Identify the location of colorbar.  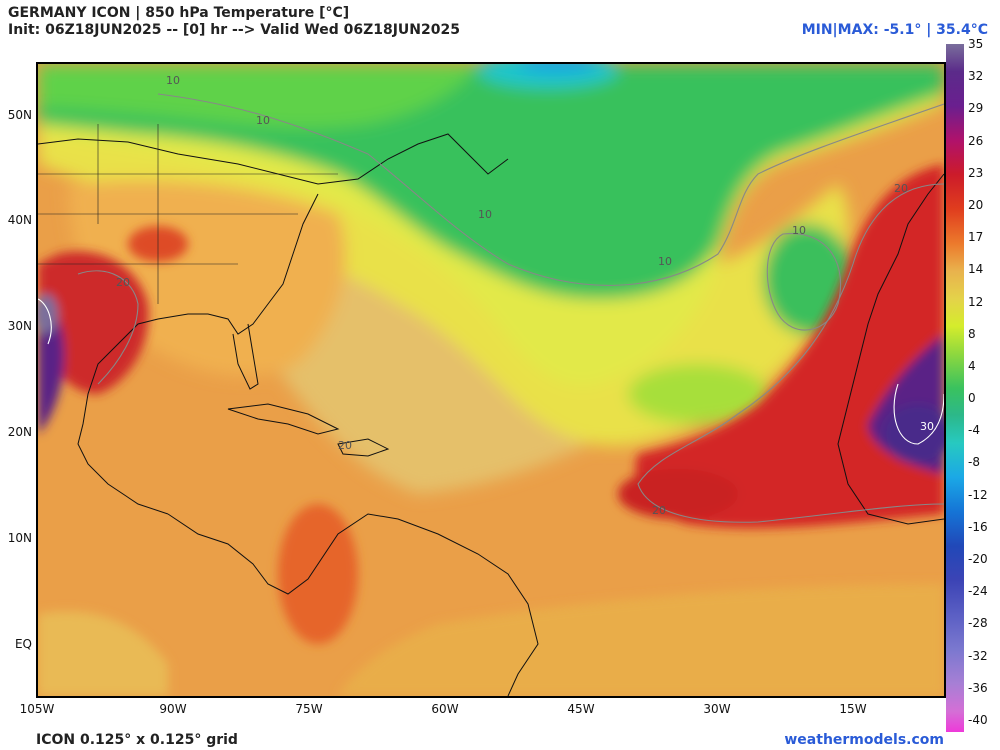
(955, 388).